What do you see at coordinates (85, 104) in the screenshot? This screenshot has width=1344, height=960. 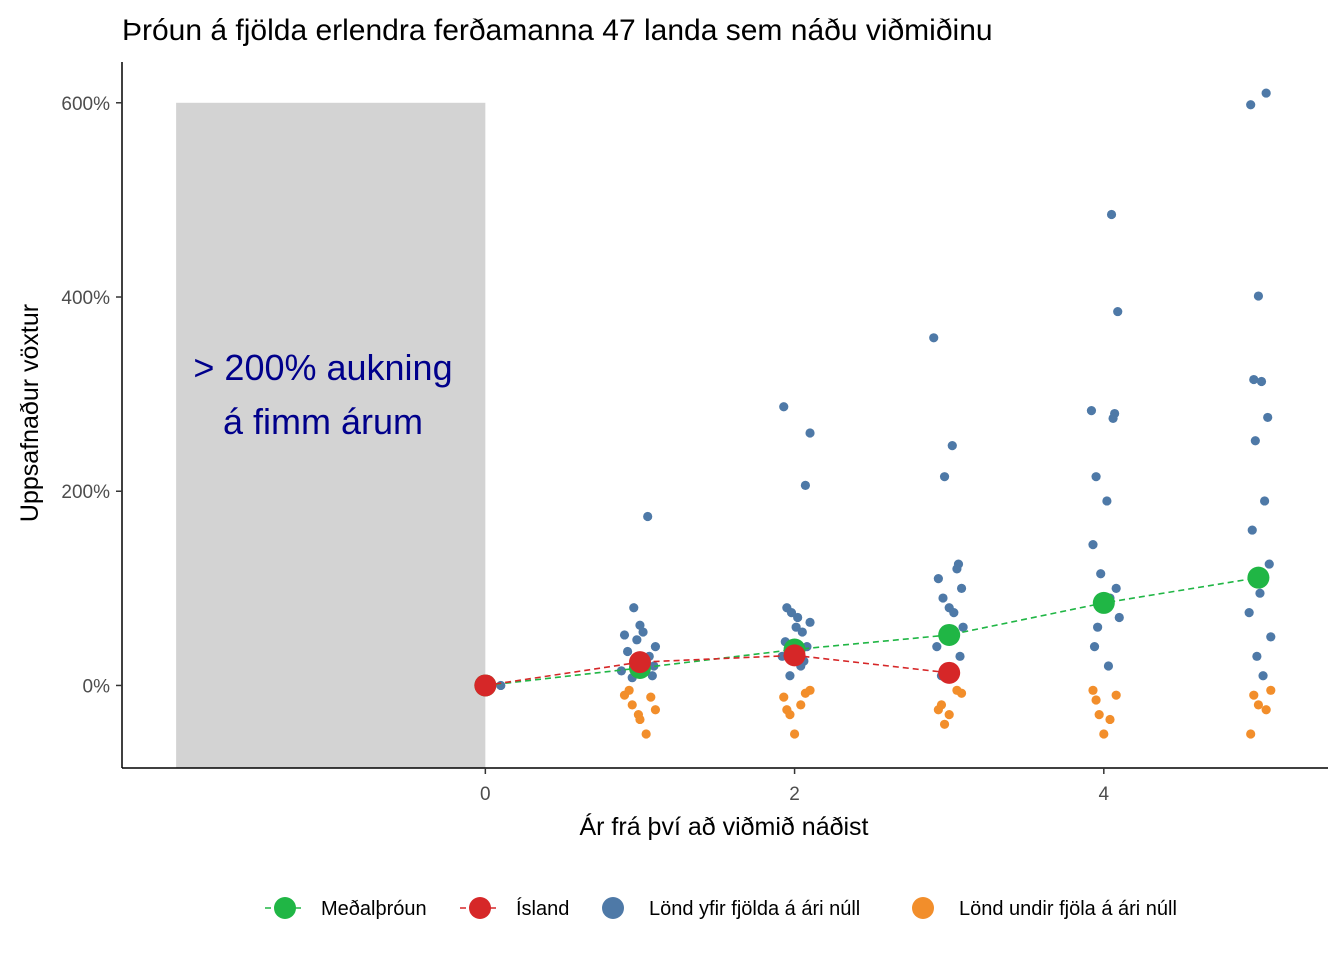 I see `y-tick-label: 600%` at bounding box center [85, 104].